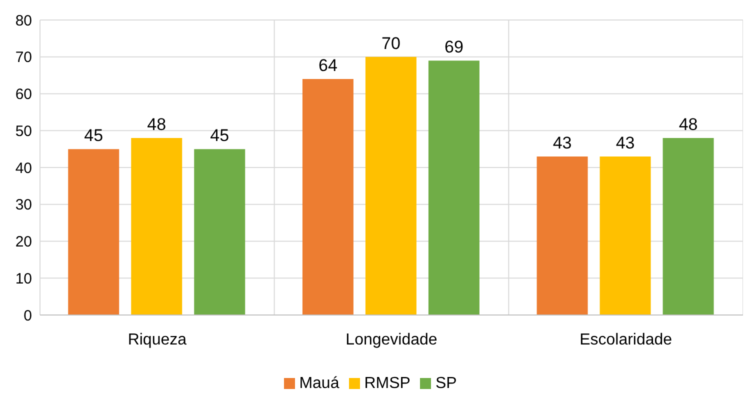  Describe the element at coordinates (23, 95) in the screenshot. I see `y-tick-label: 60` at that location.